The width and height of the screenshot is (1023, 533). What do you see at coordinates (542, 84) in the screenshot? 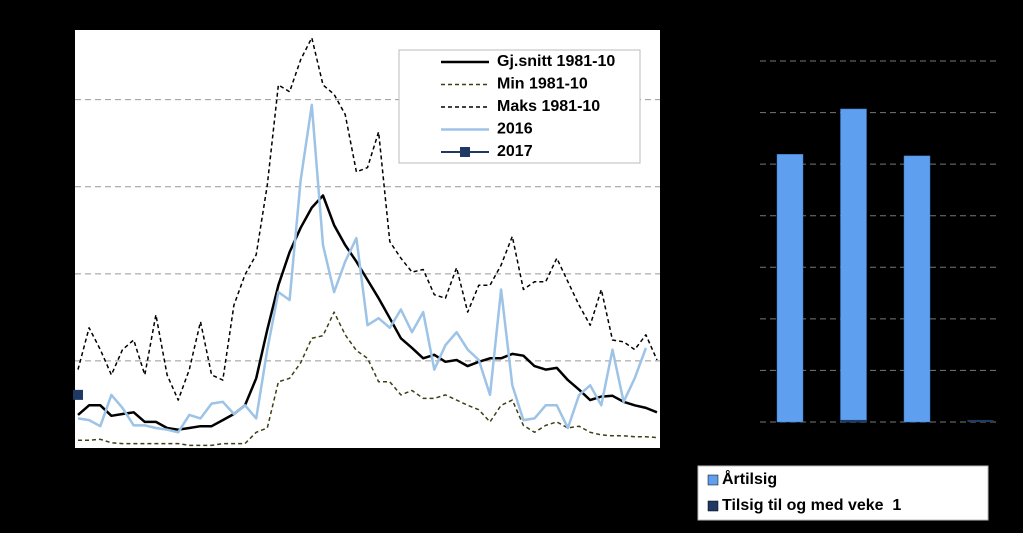
I see `legend-label: Min 1981-10` at bounding box center [542, 84].